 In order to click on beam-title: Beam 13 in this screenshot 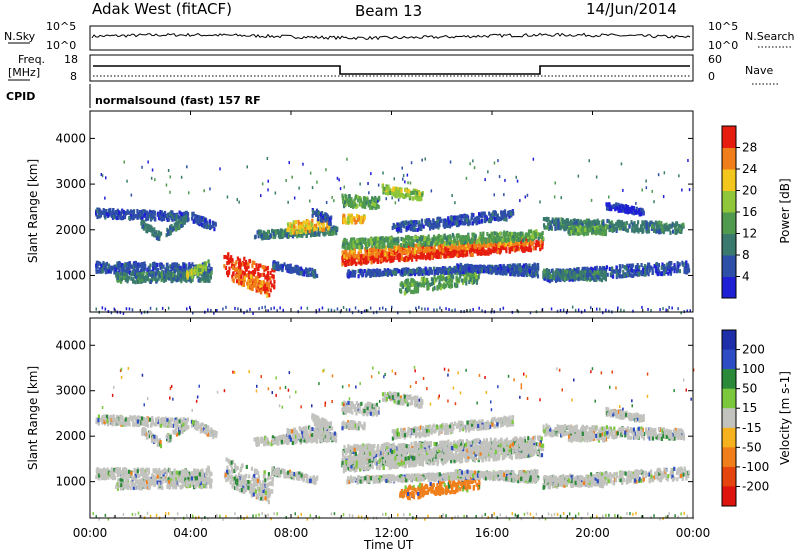, I will do `click(388, 11)`.